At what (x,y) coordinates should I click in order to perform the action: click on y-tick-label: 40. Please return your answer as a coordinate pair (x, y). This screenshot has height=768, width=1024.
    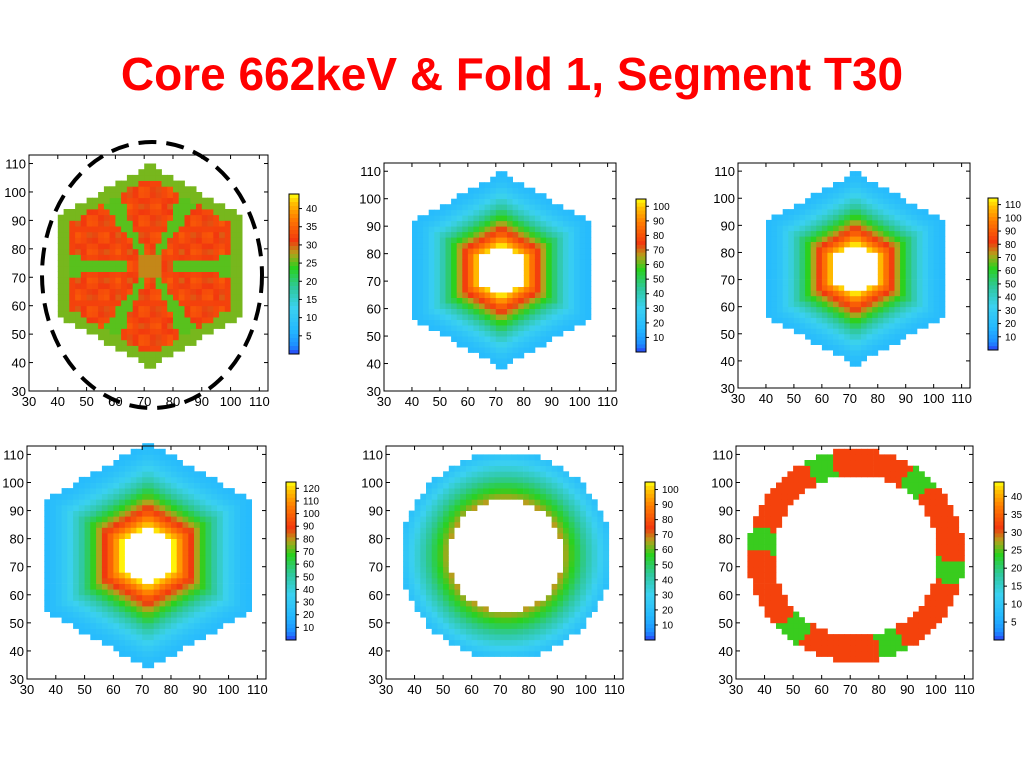
    Looking at the image, I should click on (728, 361).